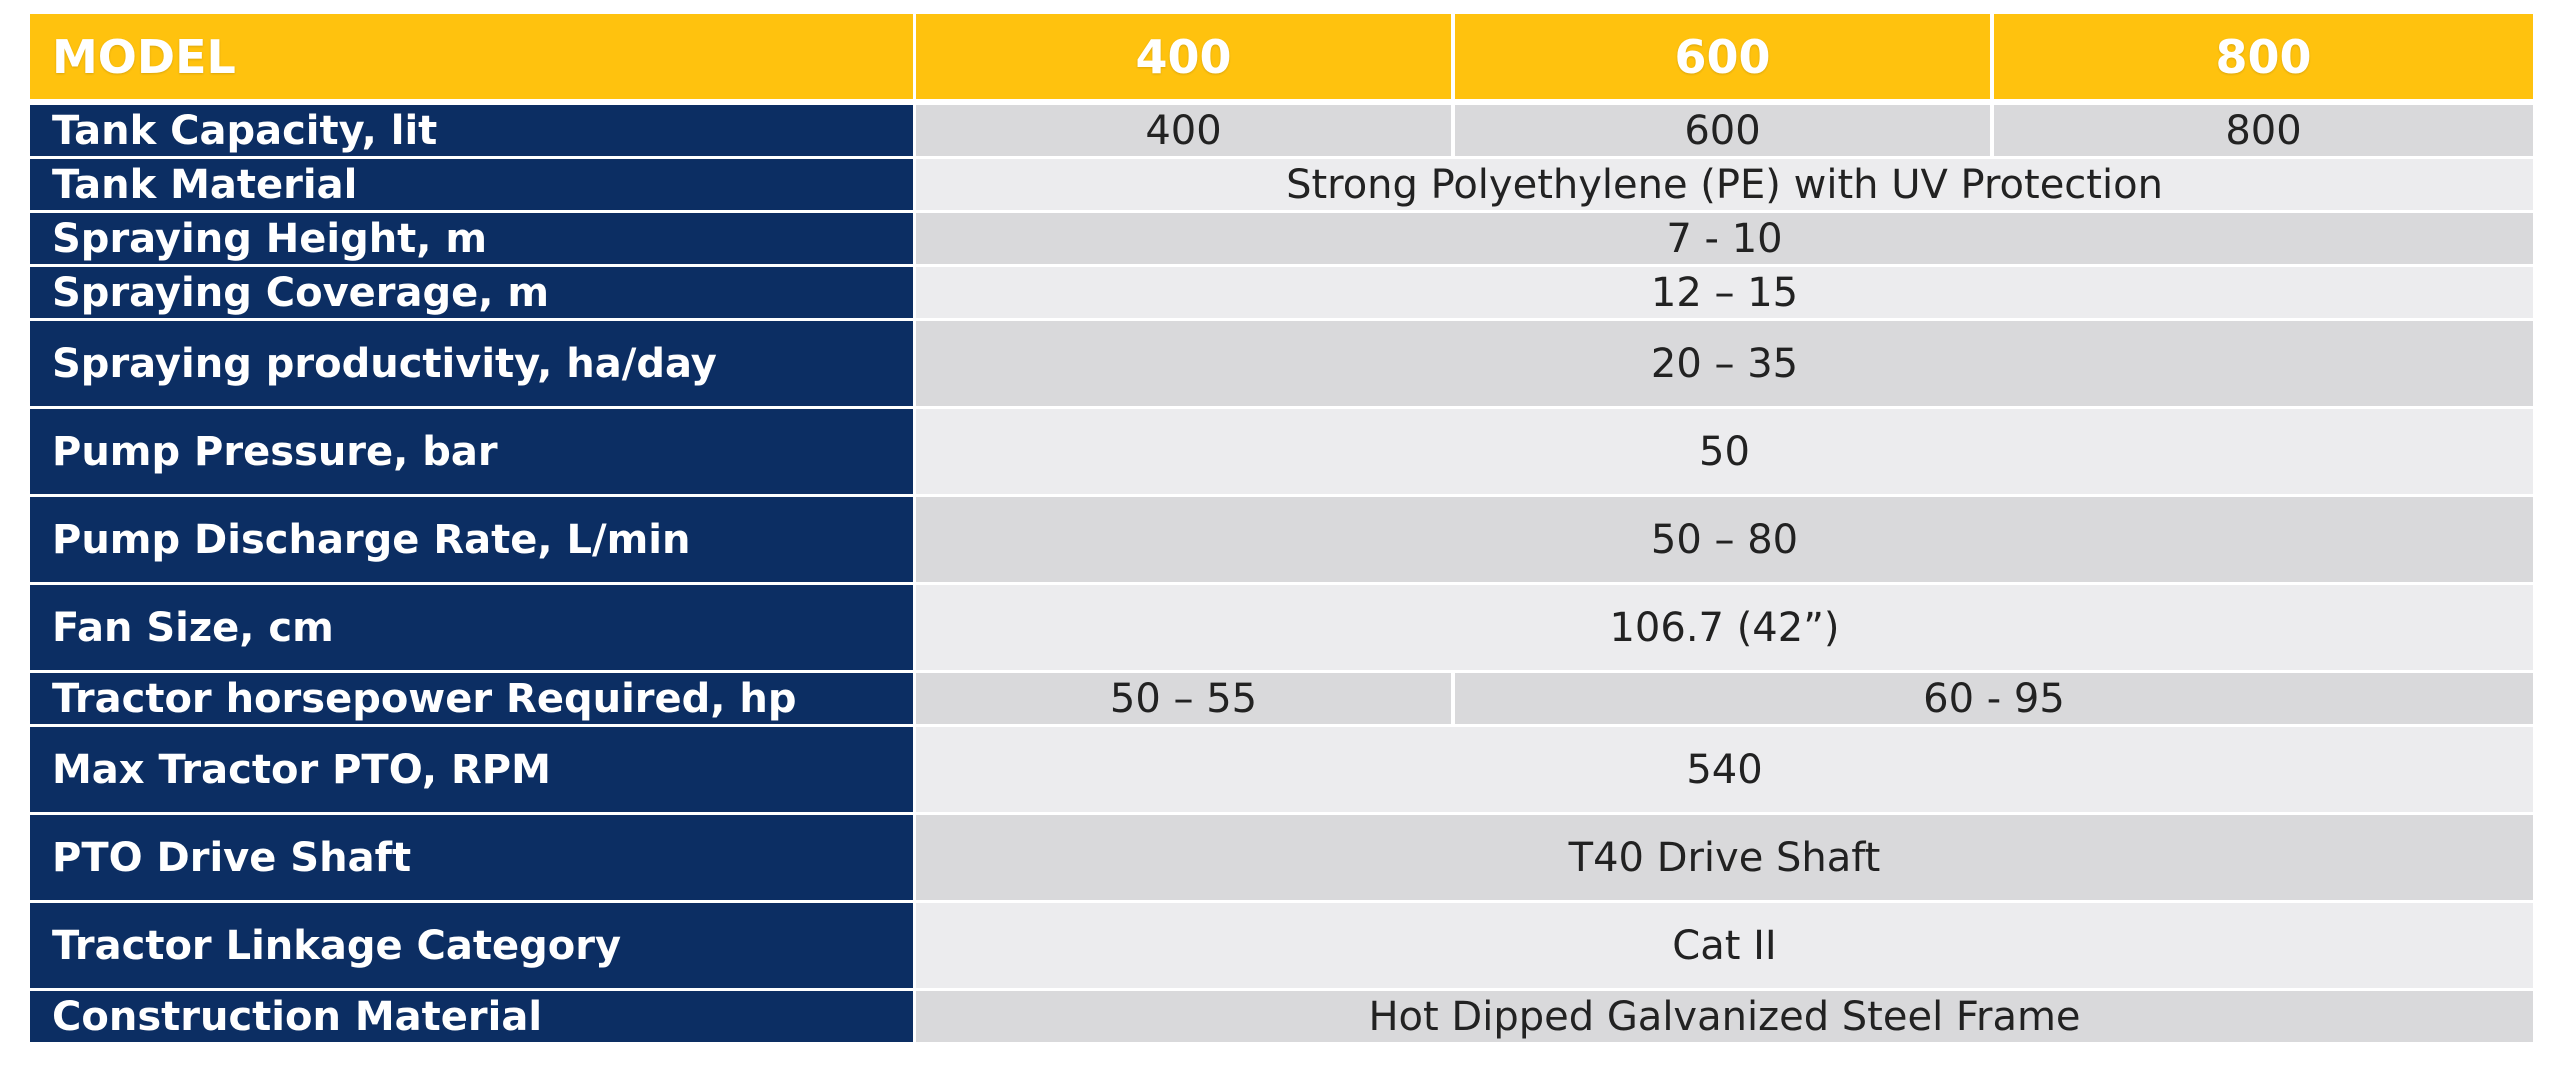 This screenshot has height=1067, width=2560. Describe the element at coordinates (471, 56) in the screenshot. I see `header-model-label: MODEL` at that location.